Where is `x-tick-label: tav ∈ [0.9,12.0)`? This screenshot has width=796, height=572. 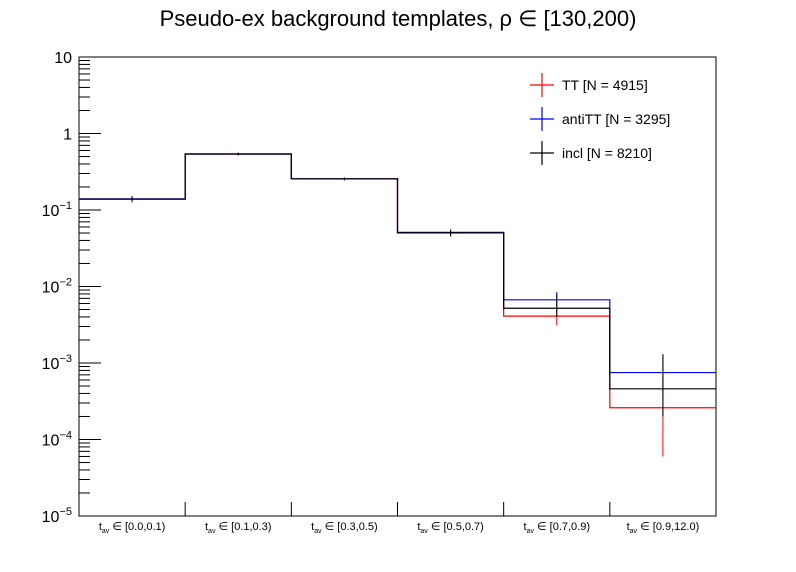
x-tick-label: tav ∈ [0.9,12.0) is located at coordinates (663, 528).